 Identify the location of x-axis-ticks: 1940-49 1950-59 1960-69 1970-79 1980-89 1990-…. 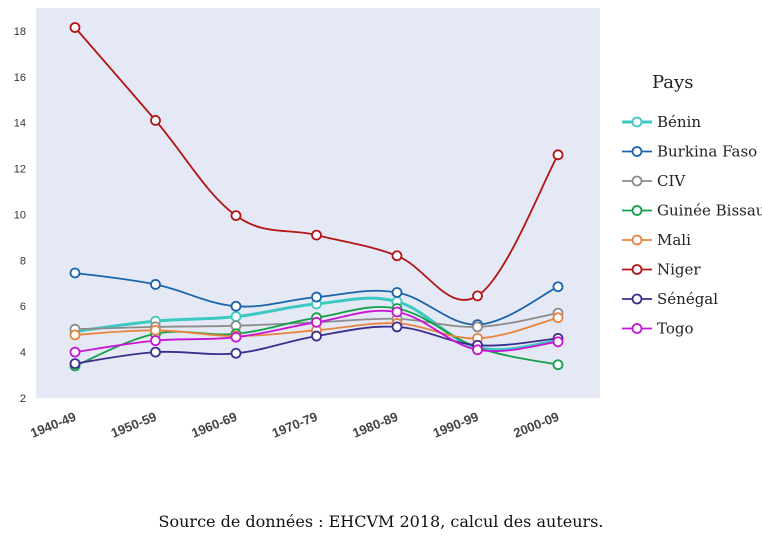
(294, 425).